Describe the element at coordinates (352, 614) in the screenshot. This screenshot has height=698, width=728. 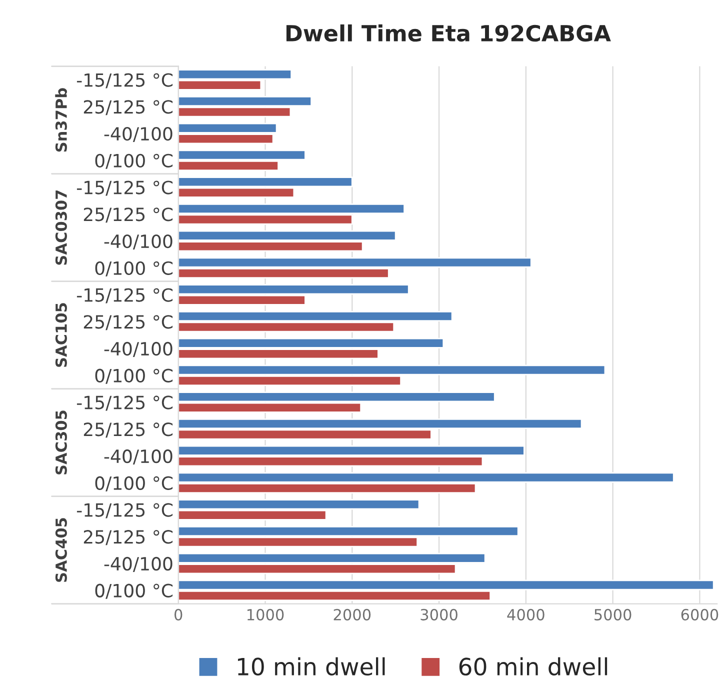
I see `x-tick-label: 2000` at that location.